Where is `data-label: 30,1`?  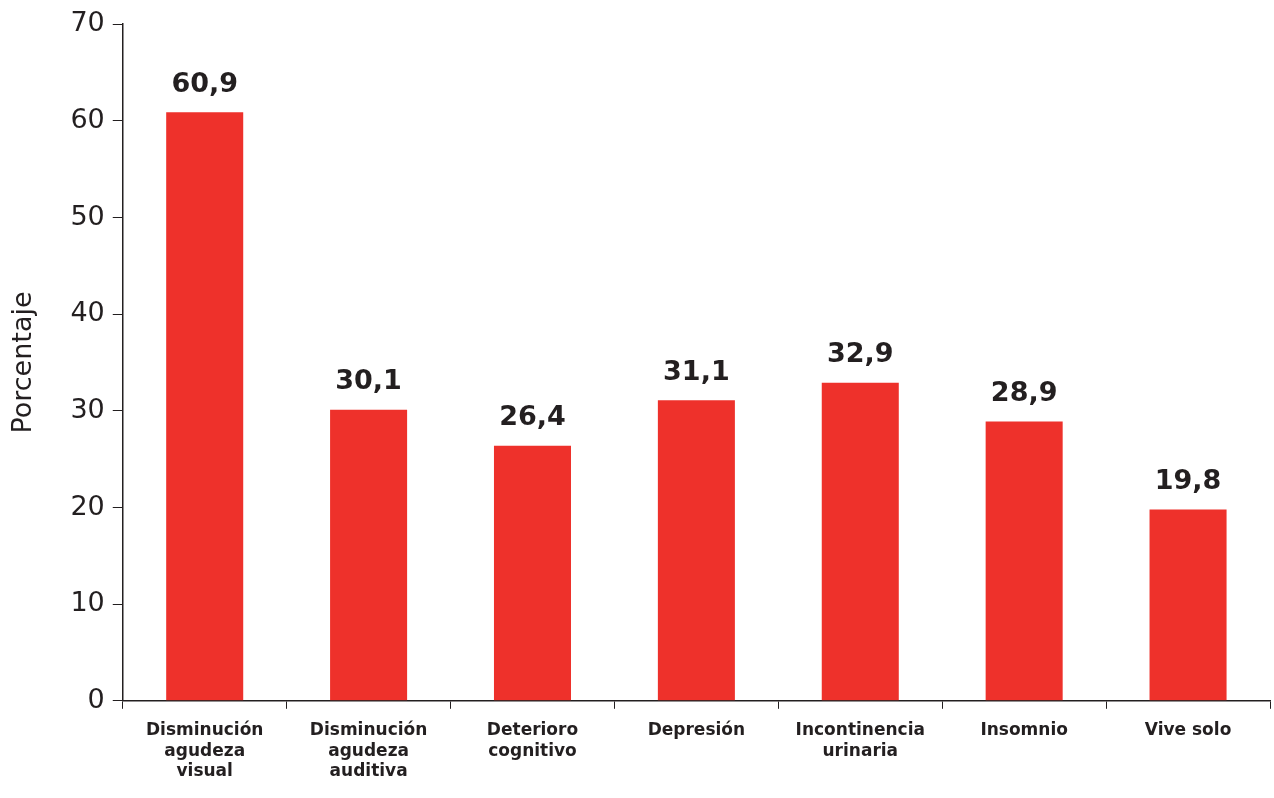 data-label: 30,1 is located at coordinates (368, 380).